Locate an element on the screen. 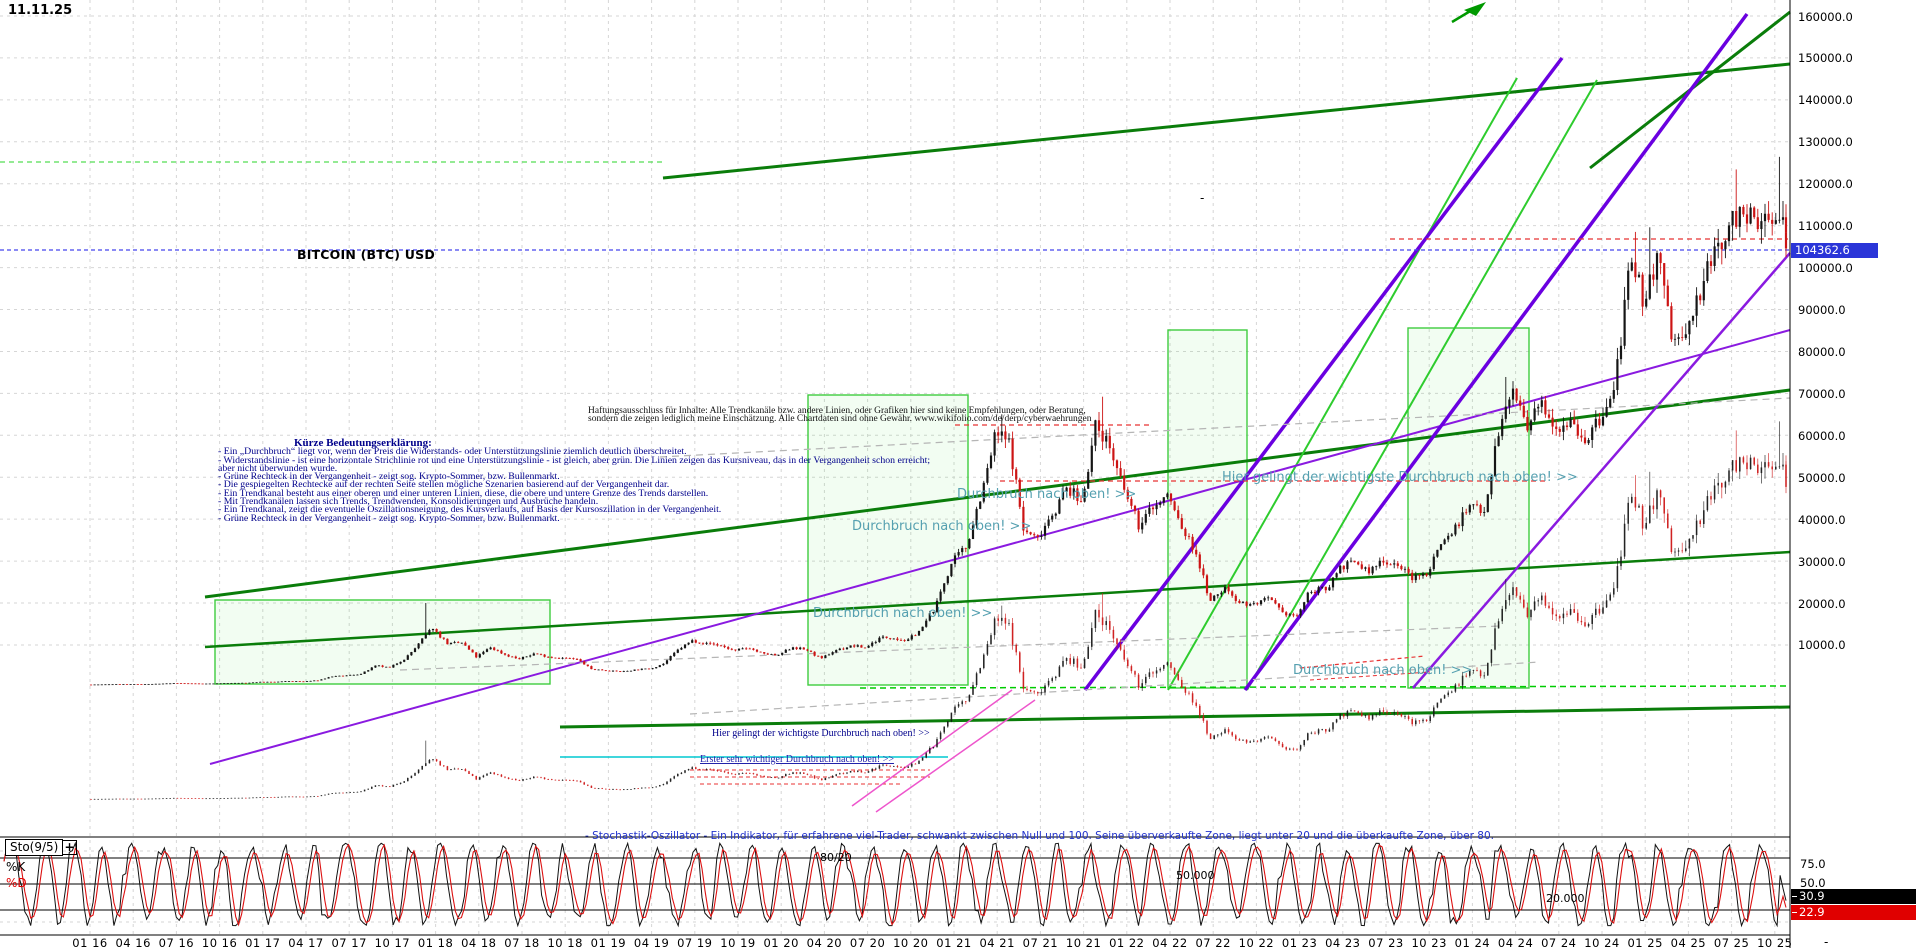 The width and height of the screenshot is (1916, 948). time-axis-label: 10 22 is located at coordinates (1256, 942).